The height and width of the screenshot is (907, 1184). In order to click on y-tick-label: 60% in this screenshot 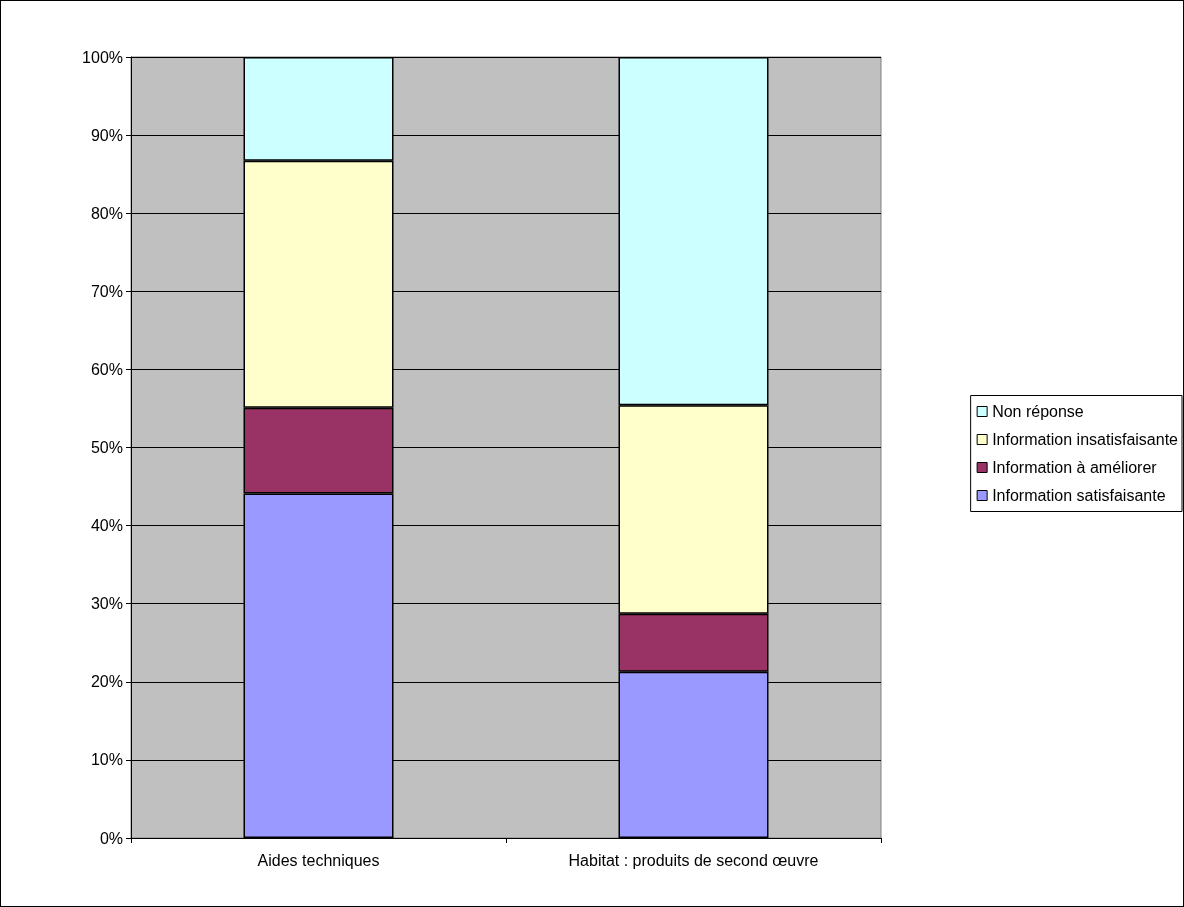, I will do `click(106, 369)`.